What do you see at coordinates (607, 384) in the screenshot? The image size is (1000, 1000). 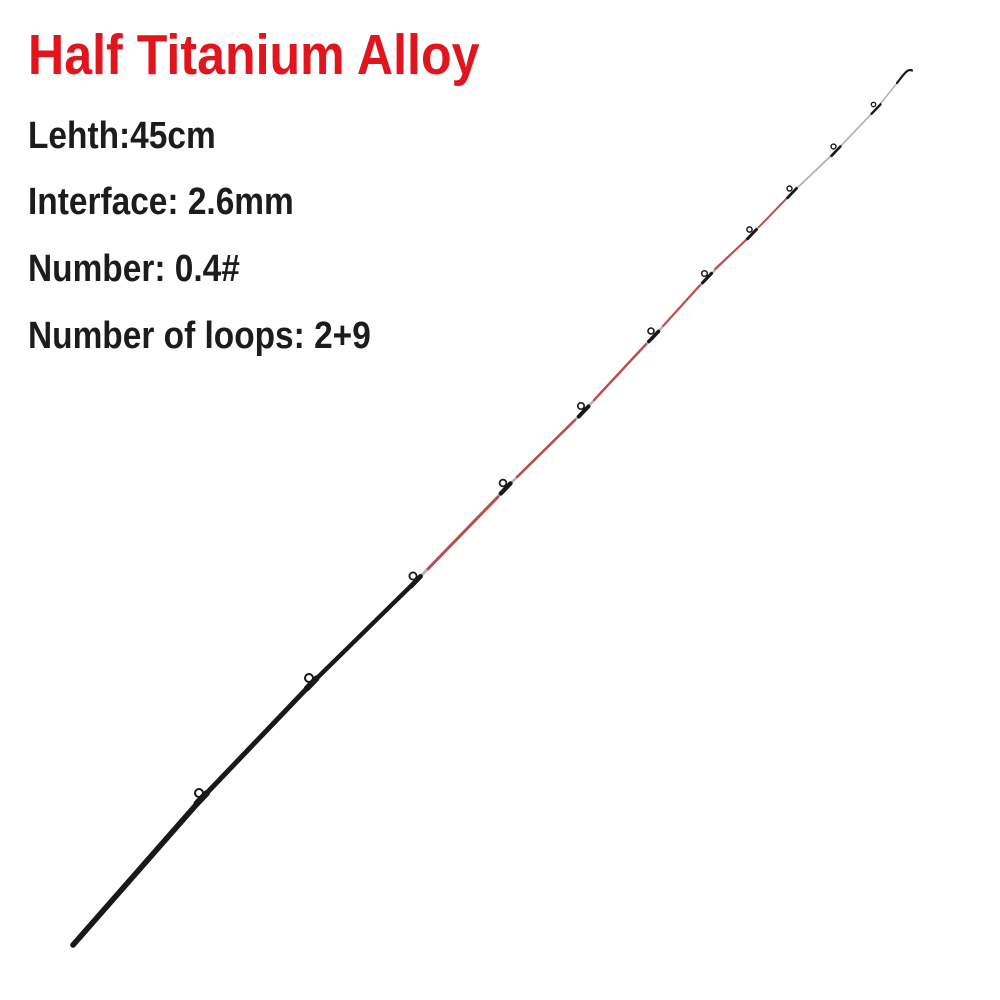 I see `rod-red-sections` at bounding box center [607, 384].